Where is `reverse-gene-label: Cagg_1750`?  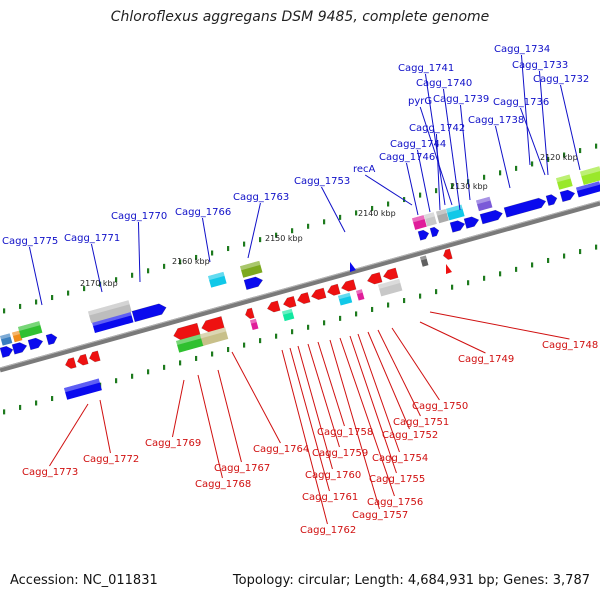 reverse-gene-label: Cagg_1750 is located at coordinates (440, 406).